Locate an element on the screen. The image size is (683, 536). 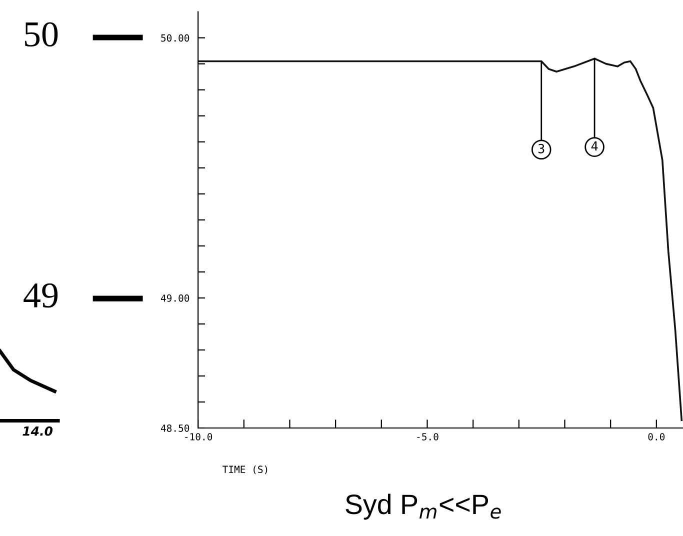
text: 50 is located at coordinates (41, 34).